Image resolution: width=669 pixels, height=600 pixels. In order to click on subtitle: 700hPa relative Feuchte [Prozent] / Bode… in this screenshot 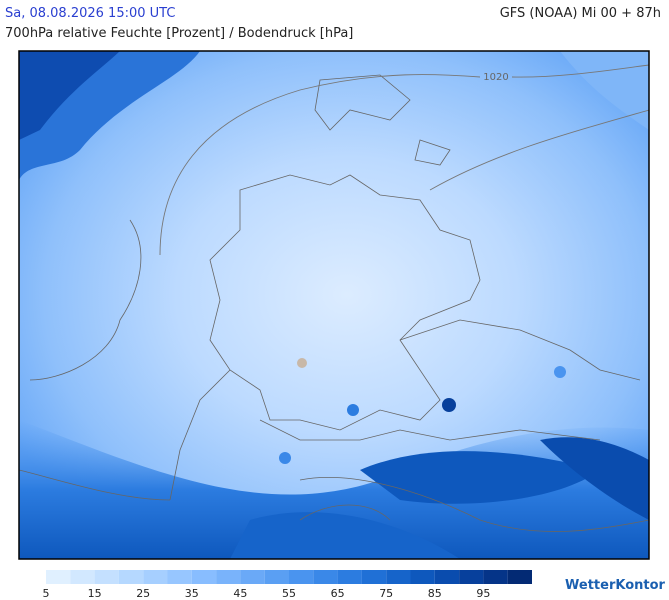, I will do `click(179, 33)`.